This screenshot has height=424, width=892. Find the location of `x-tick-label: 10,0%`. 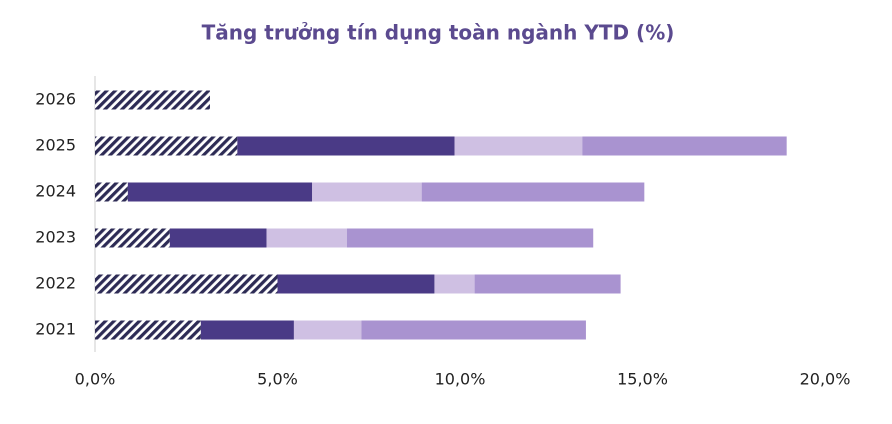

x-tick-label: 10,0% is located at coordinates (460, 379).